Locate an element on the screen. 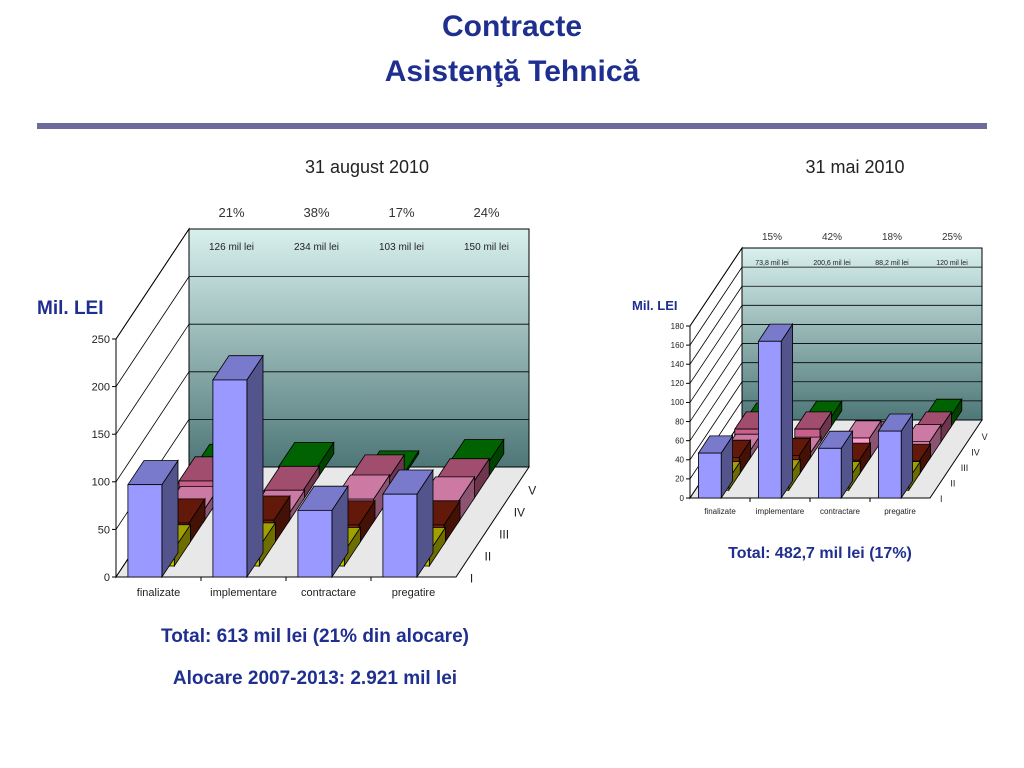 The image size is (1024, 768). left-bar-total-3-front is located at coordinates (400, 535).